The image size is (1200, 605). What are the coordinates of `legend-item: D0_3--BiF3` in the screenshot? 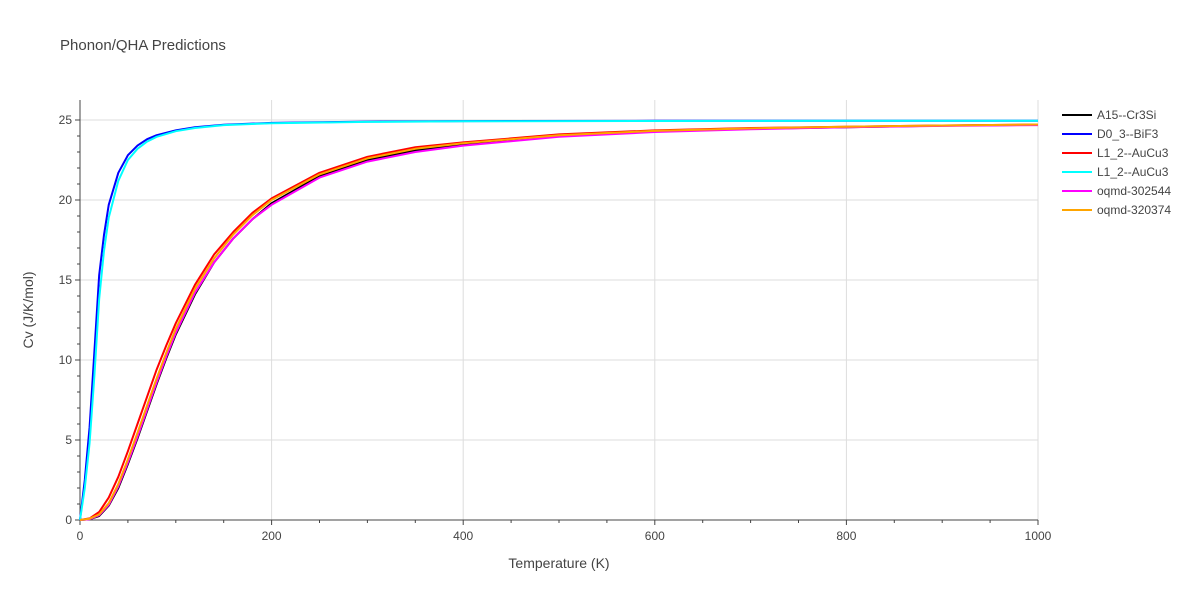 It's located at (1110, 134).